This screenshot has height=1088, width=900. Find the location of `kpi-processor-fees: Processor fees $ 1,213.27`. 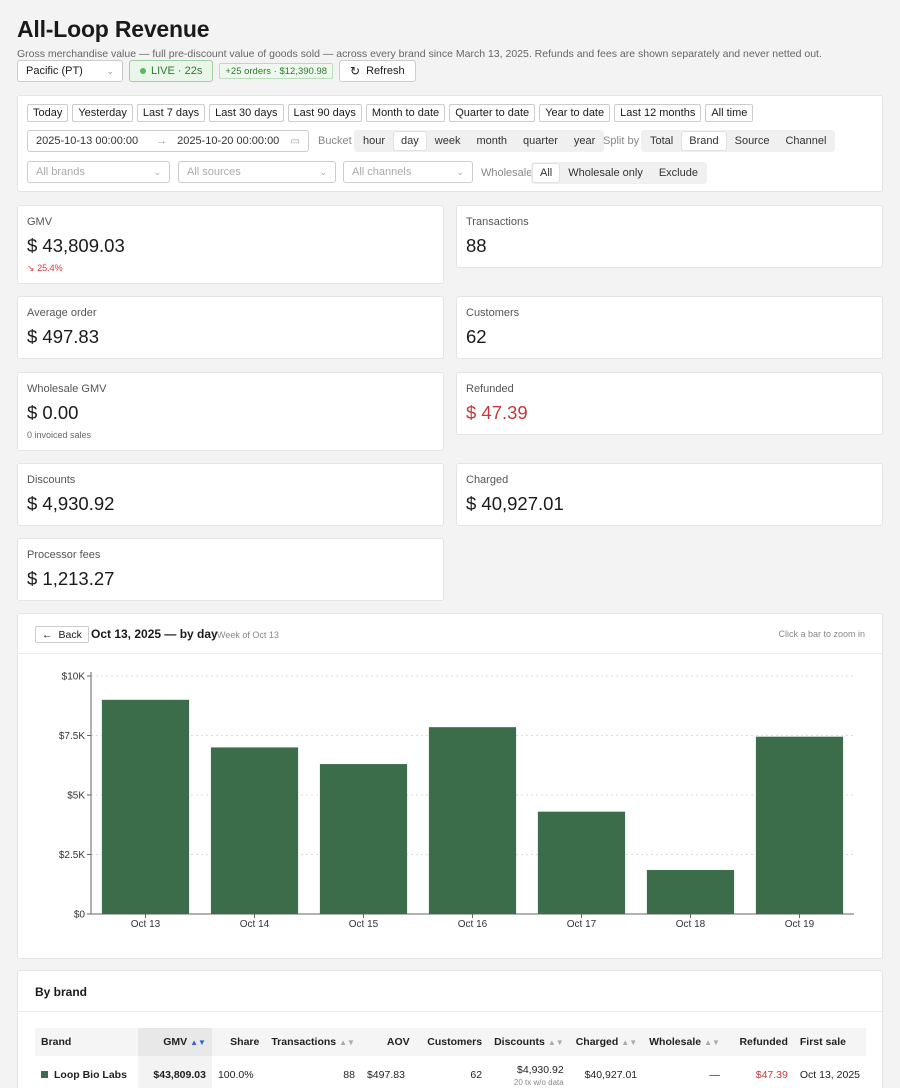

kpi-processor-fees: Processor fees $ 1,213.27 is located at coordinates (230, 569).